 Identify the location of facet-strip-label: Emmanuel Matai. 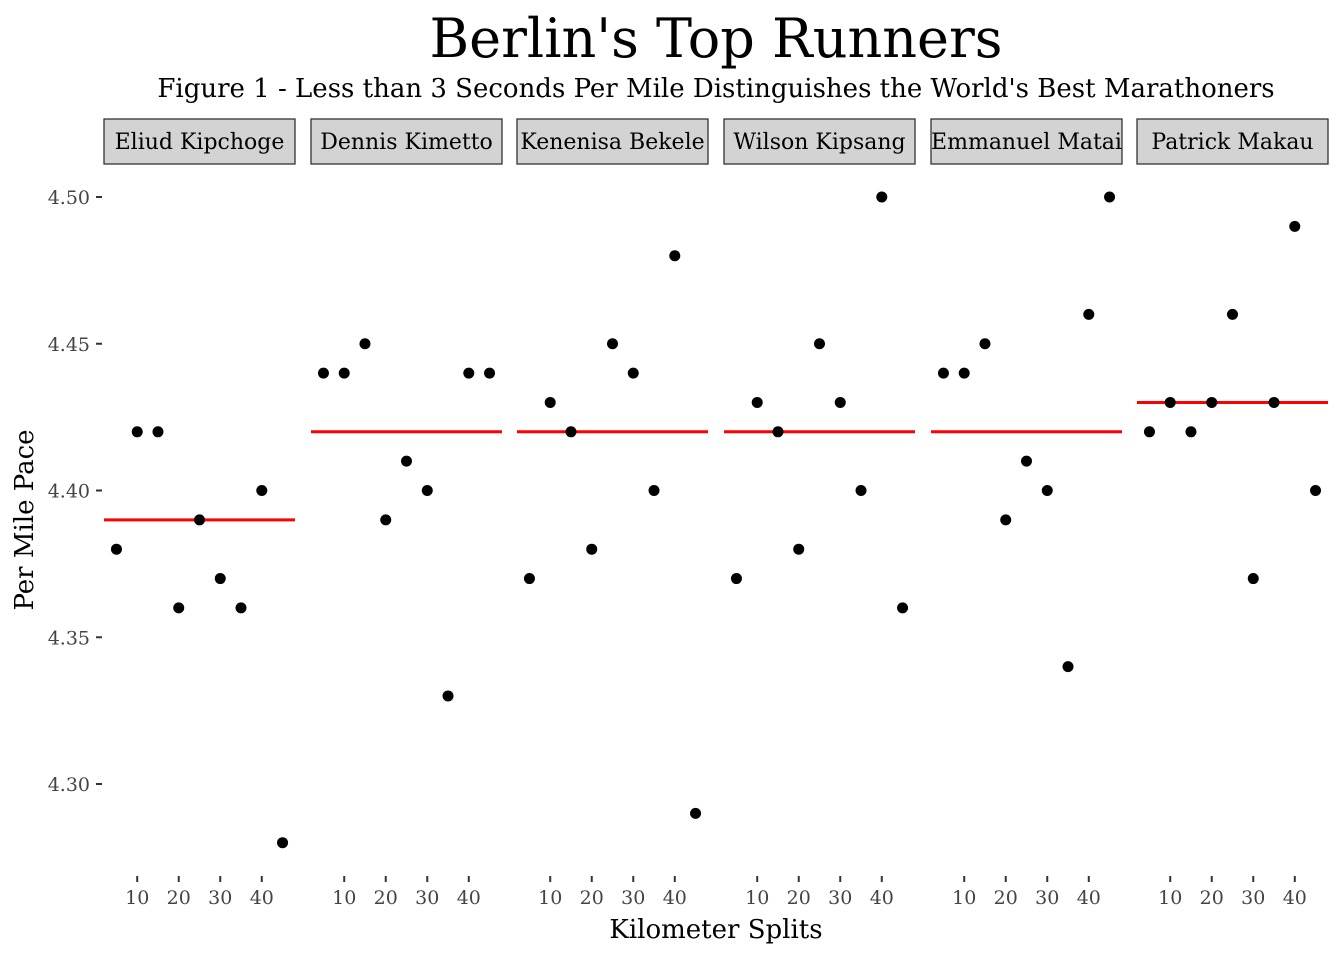
(1026, 142).